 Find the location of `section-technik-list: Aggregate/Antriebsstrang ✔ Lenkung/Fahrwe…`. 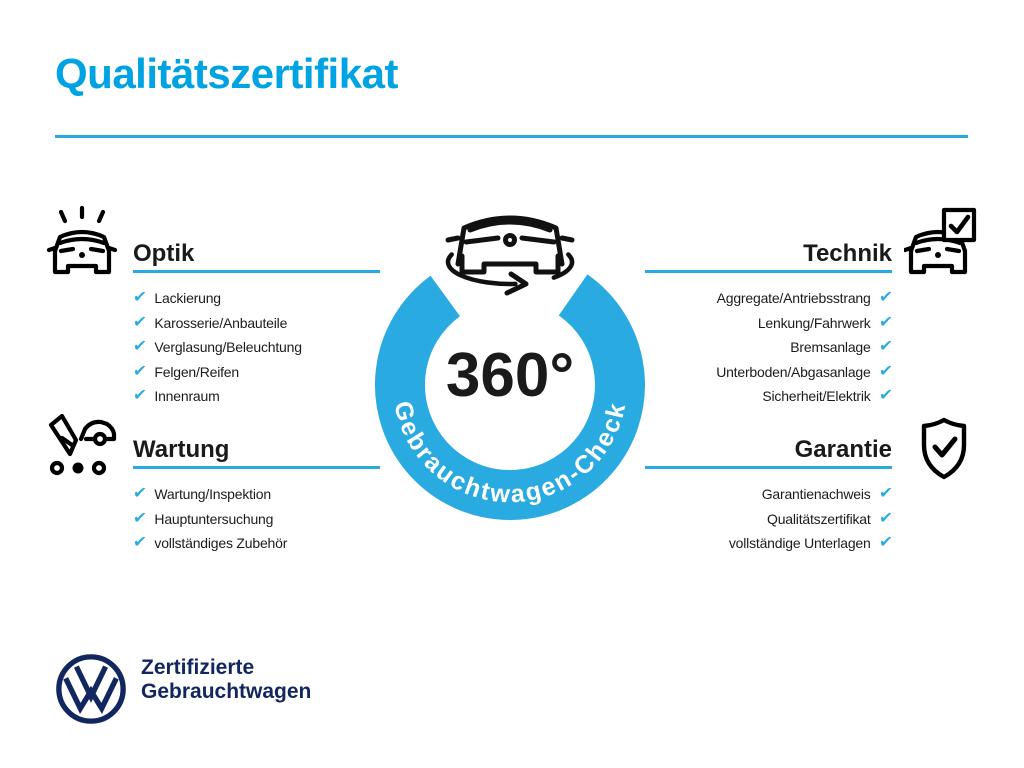

section-technik-list: Aggregate/Antriebsstrang ✔ Lenkung/Fahrwe… is located at coordinates (769, 347).